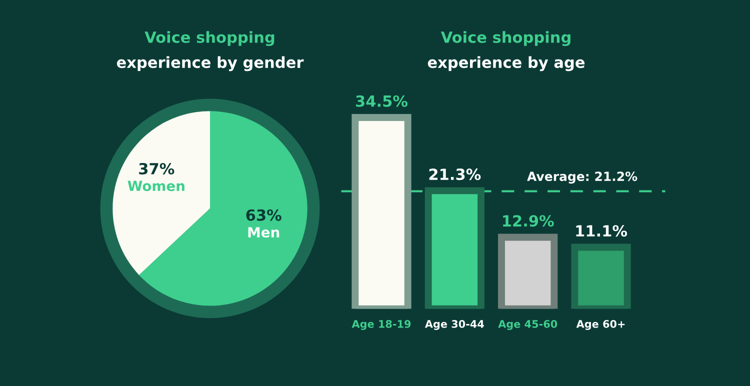 The height and width of the screenshot is (386, 750). Describe the element at coordinates (582, 178) in the screenshot. I see `ref-line-label: Average: 21.2%` at that location.